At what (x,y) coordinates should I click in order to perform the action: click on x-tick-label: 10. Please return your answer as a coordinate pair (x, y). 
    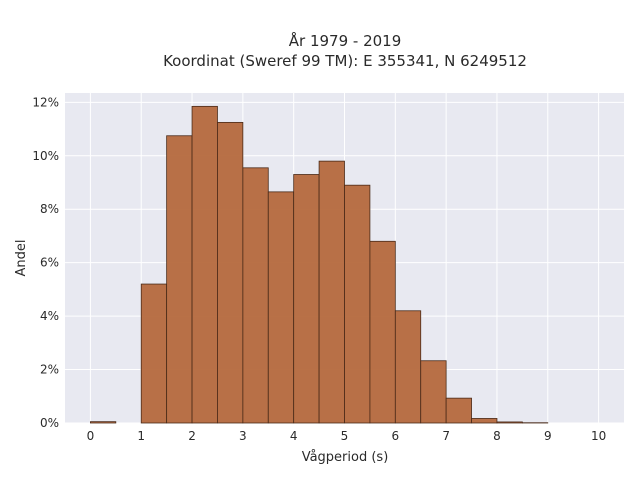
    Looking at the image, I should click on (598, 436).